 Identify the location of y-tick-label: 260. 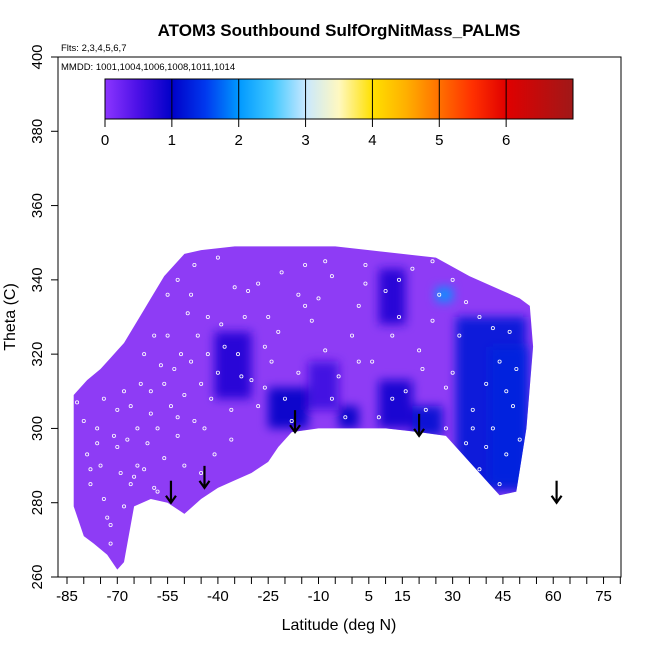
(37, 576).